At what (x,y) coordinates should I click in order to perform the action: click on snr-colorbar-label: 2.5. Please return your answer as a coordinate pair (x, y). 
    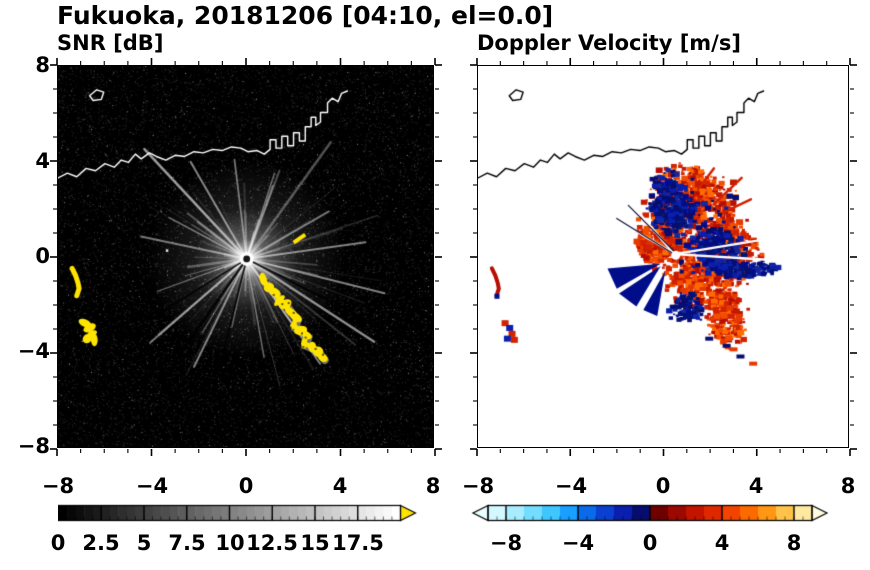
    Looking at the image, I should click on (101, 543).